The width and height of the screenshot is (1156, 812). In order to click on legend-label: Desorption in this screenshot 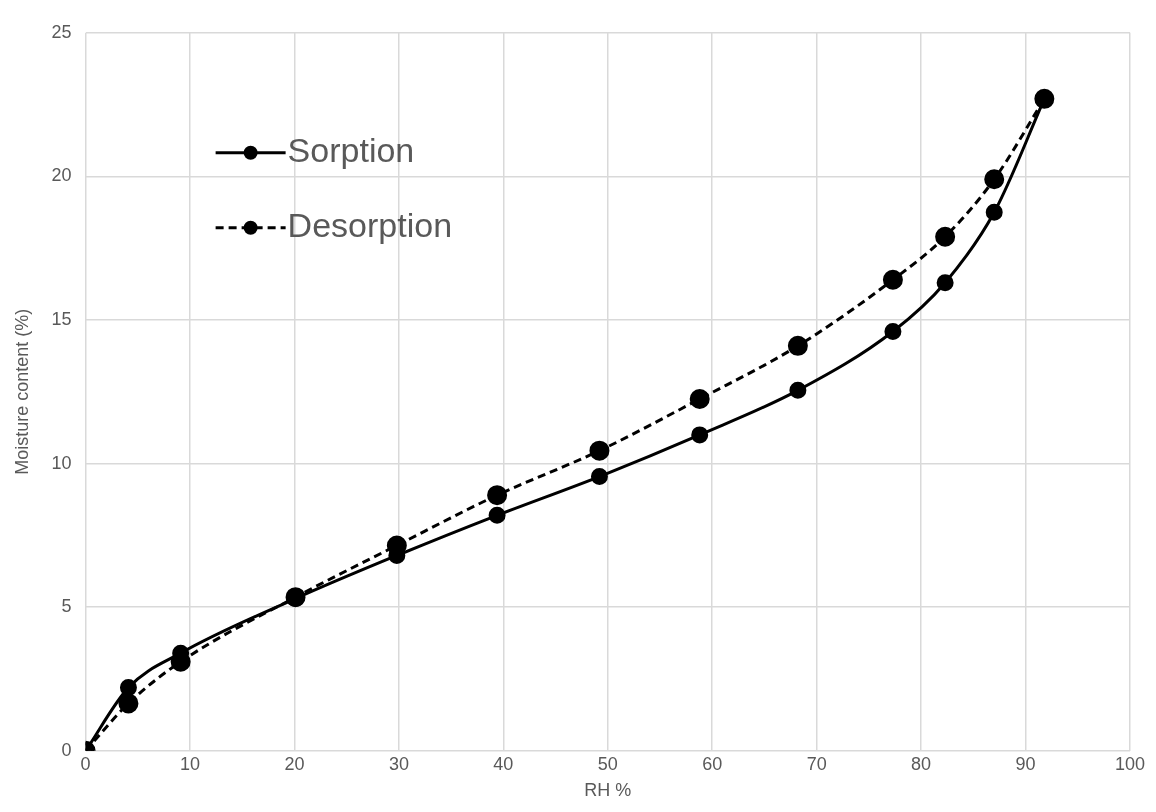, I will do `click(370, 225)`.